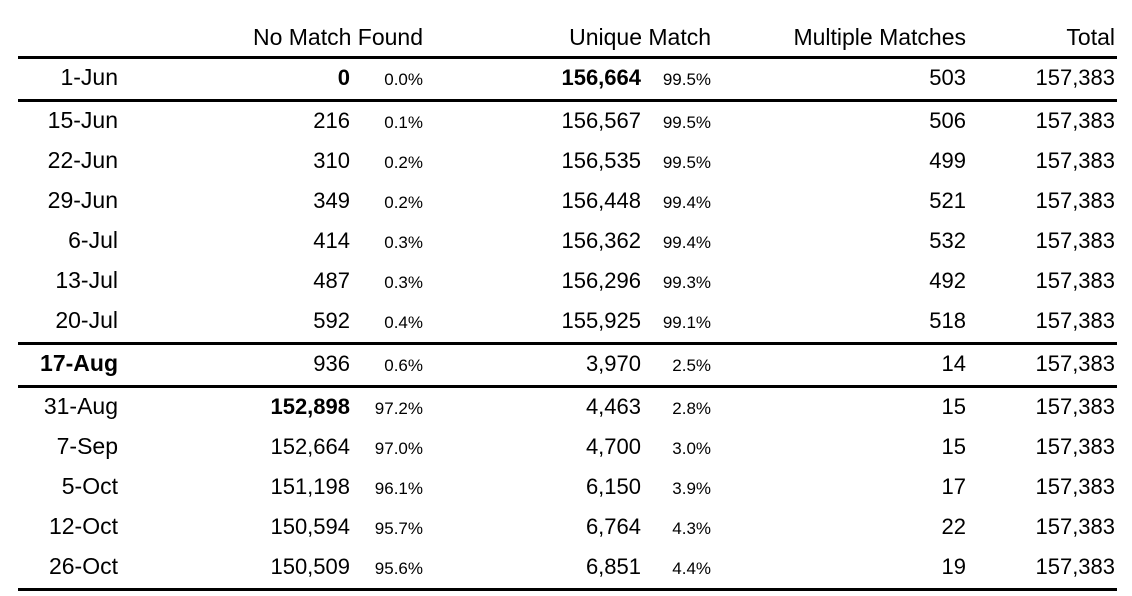 This screenshot has height=596, width=1132. Describe the element at coordinates (613, 406) in the screenshot. I see `unique-count-cell: 4,463` at that location.